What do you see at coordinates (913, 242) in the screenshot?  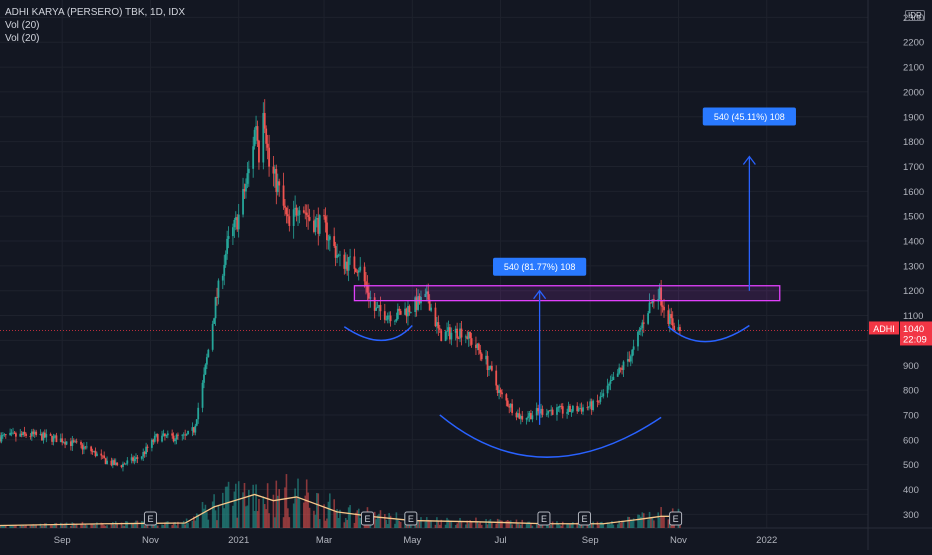 I see `y-tick-label: 1400` at bounding box center [913, 242].